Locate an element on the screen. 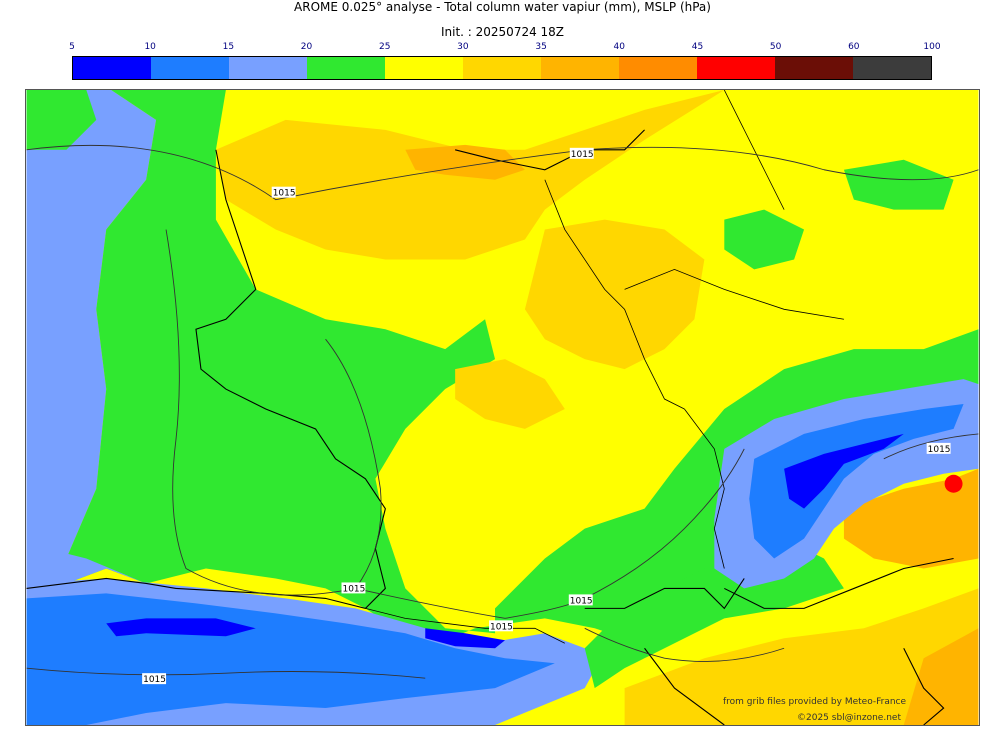  colorbar-tick-label: 35 is located at coordinates (541, 47).